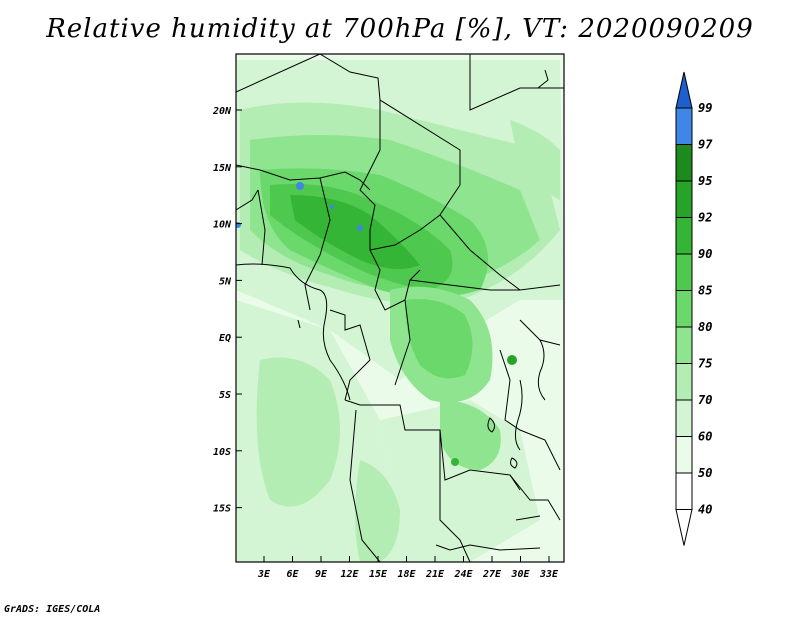 Image resolution: width=800 pixels, height=618 pixels. What do you see at coordinates (408, 568) in the screenshot?
I see `x-axis: 3E 6E 9E 12E 15E 18E 21E 24E 27E 30E 33E` at bounding box center [408, 568].